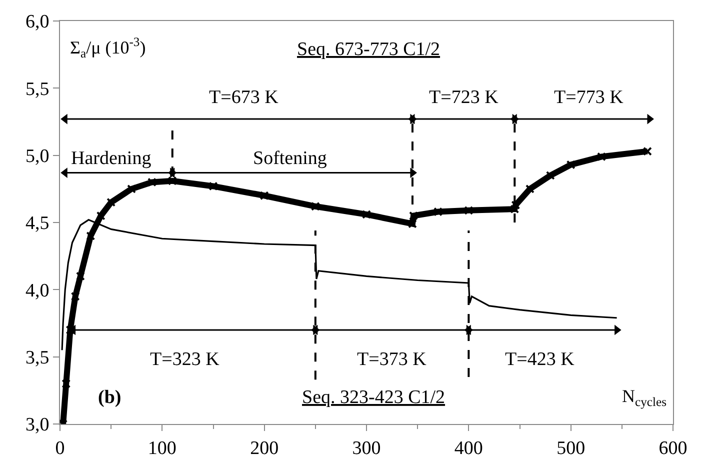  I want to click on x-axis-title: N$_{cycles}$, so click(644, 397).